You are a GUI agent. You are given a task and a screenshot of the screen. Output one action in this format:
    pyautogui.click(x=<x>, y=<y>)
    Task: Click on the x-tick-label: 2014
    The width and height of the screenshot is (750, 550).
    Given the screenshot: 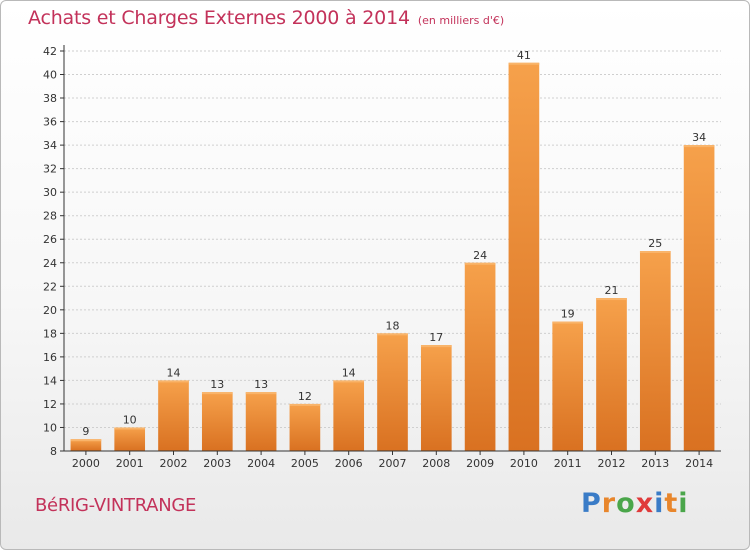 What is the action you would take?
    pyautogui.click(x=699, y=463)
    